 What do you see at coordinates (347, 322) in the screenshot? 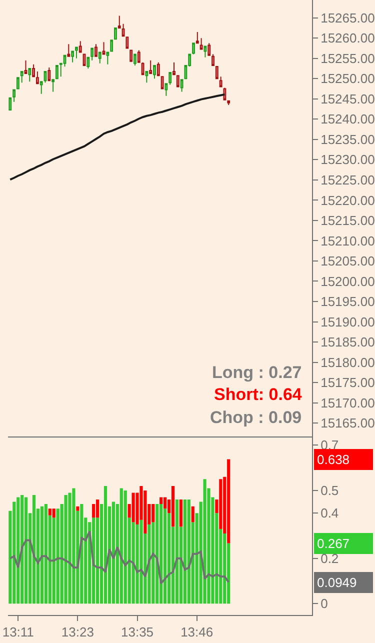
I see `y-tick-label: 15190.00` at bounding box center [347, 322].